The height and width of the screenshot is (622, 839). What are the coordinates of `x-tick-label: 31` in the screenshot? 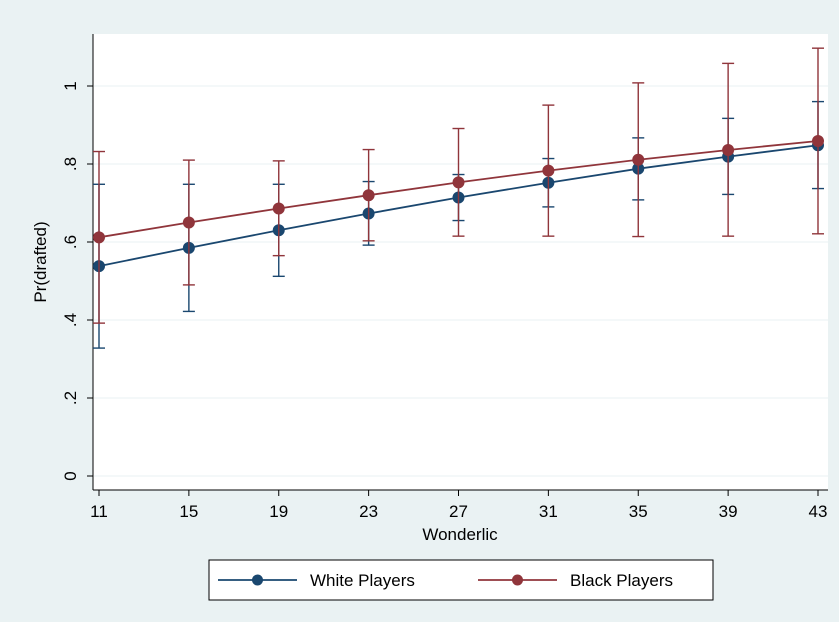 It's located at (548, 511).